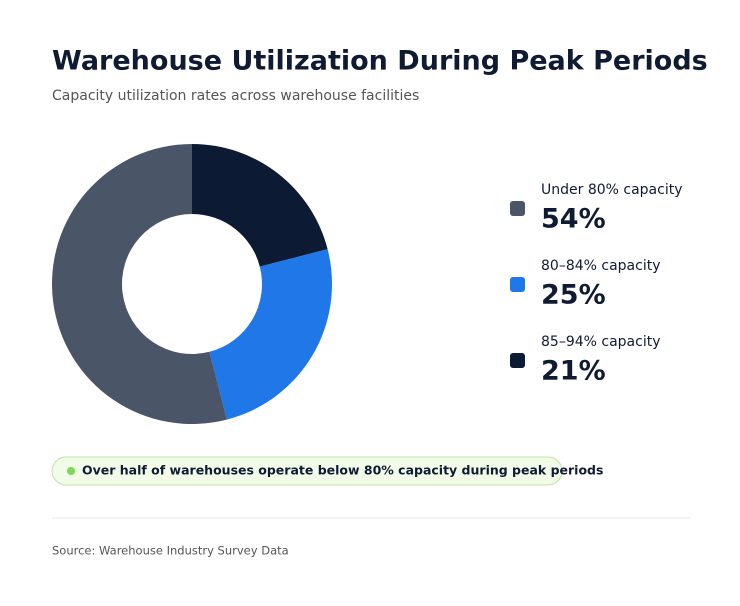  I want to click on legend-value: 21%, so click(573, 371).